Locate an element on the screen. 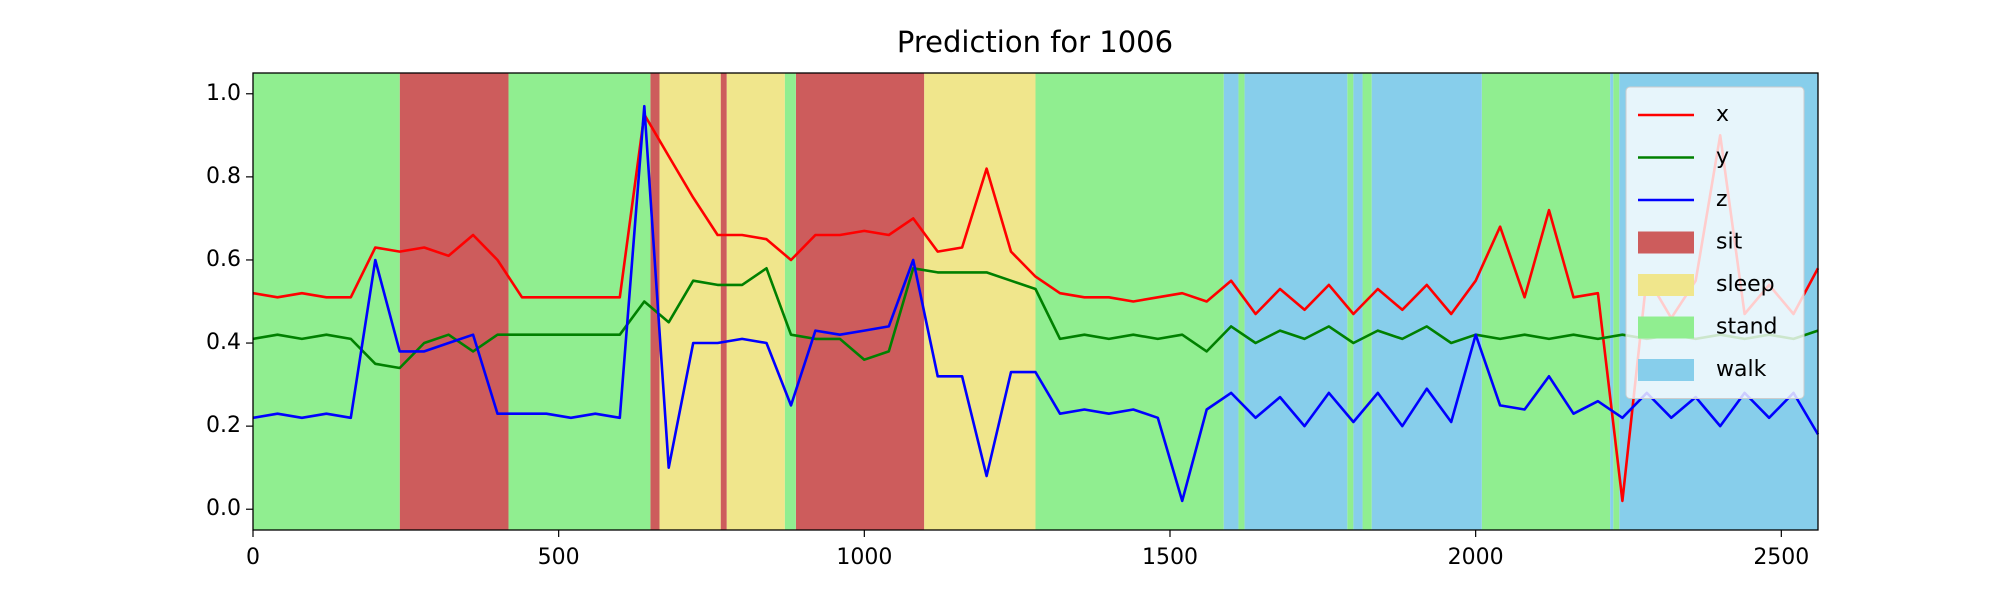 The height and width of the screenshot is (604, 2000). legend-label: sit is located at coordinates (1729, 242).